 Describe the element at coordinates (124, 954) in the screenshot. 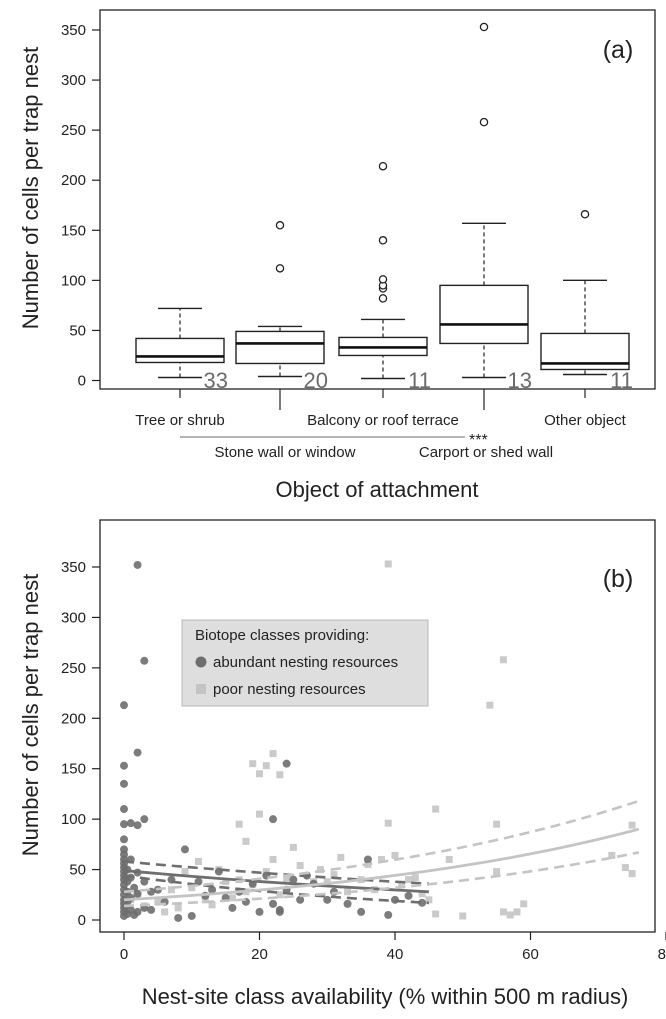

I see `x-tick-label-b-0: 0` at that location.